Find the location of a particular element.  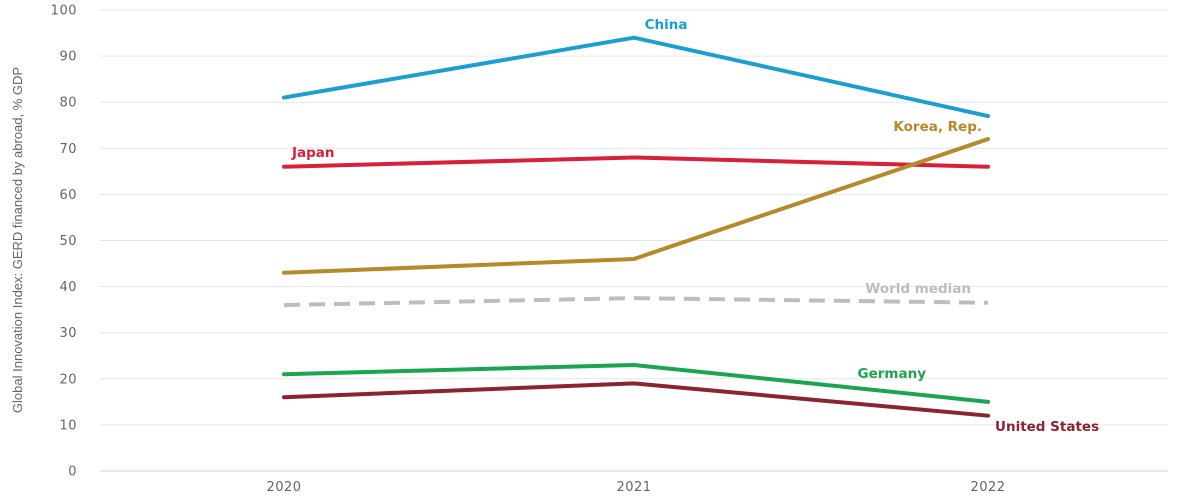

series-line-united-states is located at coordinates (636, 399).